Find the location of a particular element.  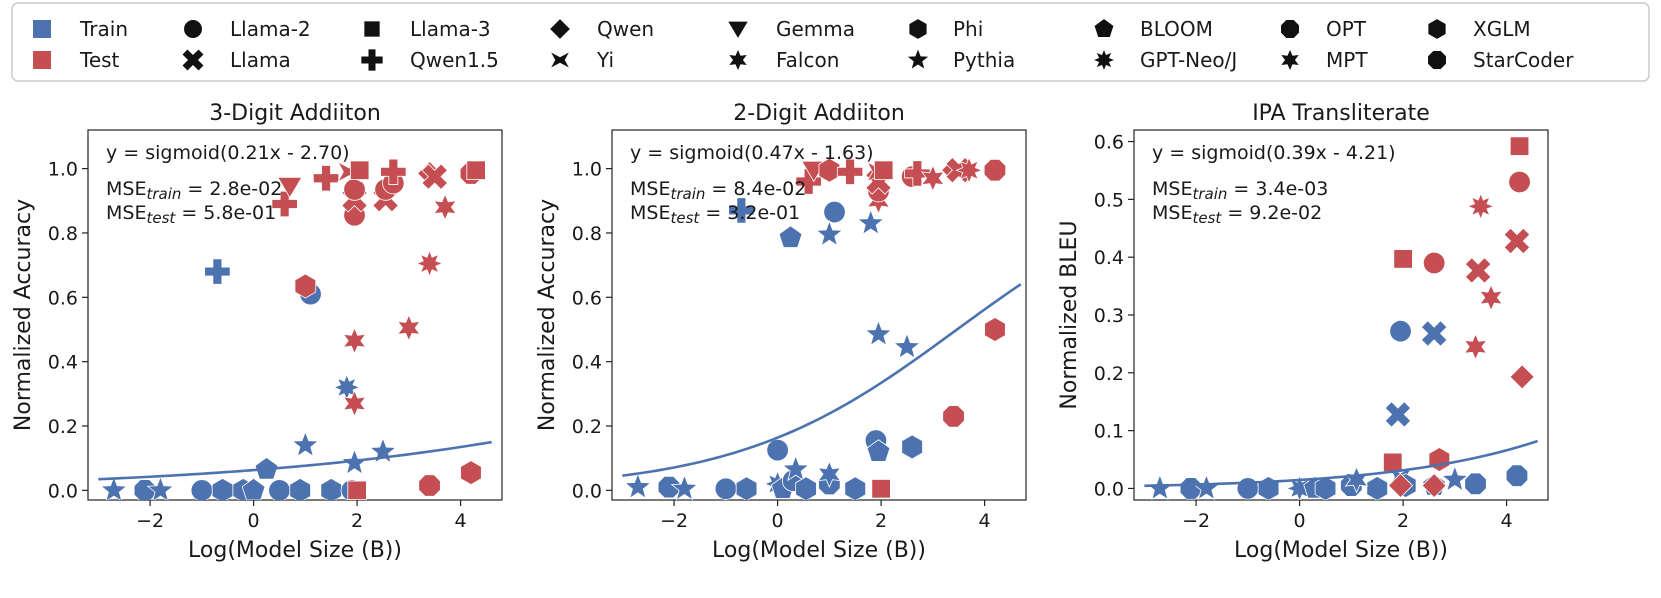

plot-contents is located at coordinates (822, 328).